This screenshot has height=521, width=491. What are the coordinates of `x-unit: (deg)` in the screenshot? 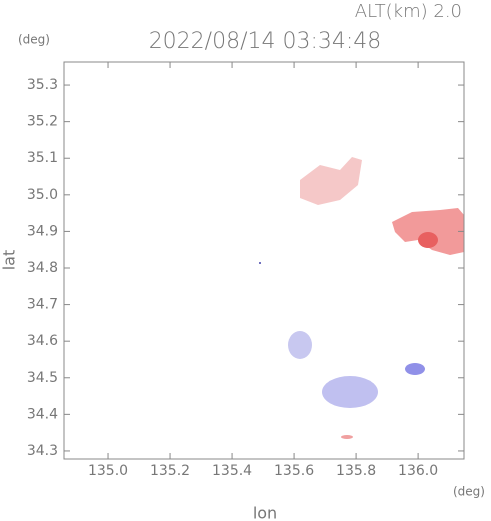 It's located at (469, 492).